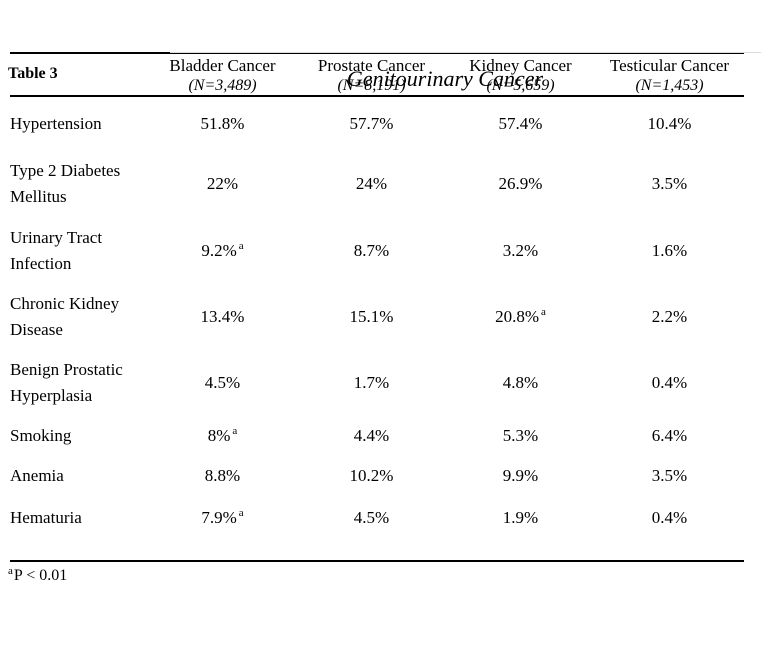  I want to click on footnote-text: P < 0.01, so click(40, 575).